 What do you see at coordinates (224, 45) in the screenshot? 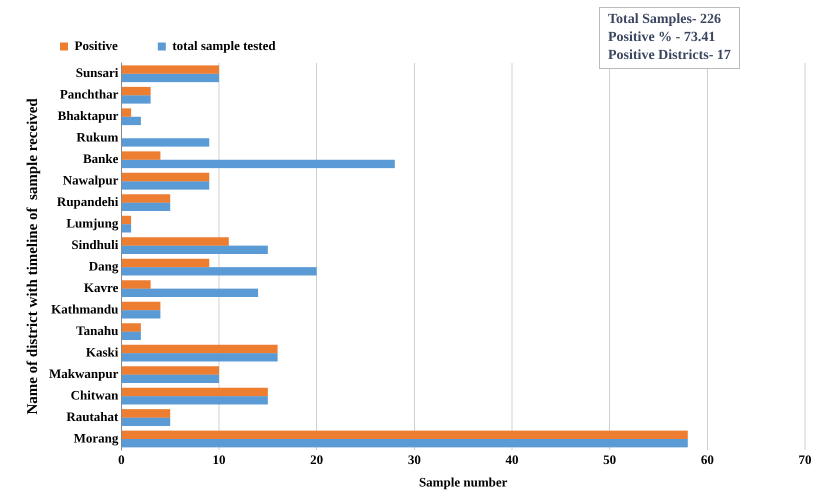
I see `legend-label: total sample tested` at bounding box center [224, 45].